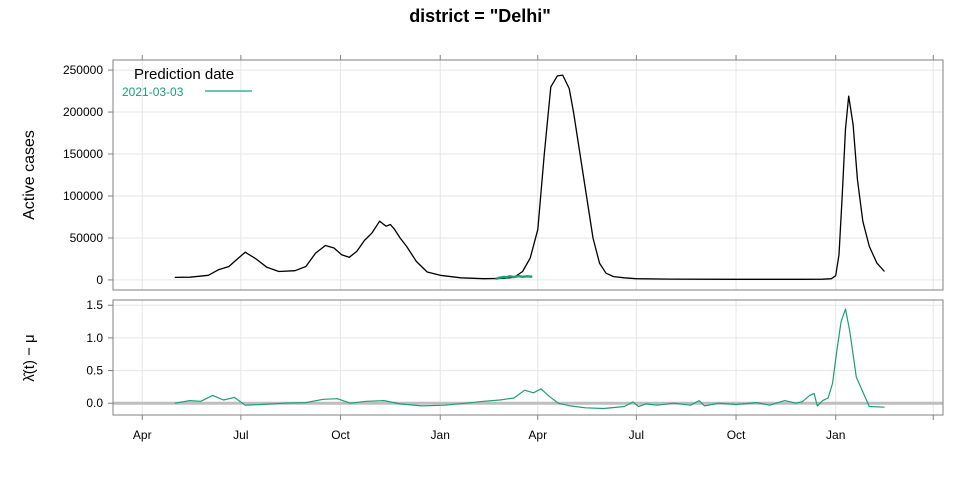 The image size is (960, 480). What do you see at coordinates (94, 338) in the screenshot?
I see `bottom-y-tick-label: 1.0` at bounding box center [94, 338].